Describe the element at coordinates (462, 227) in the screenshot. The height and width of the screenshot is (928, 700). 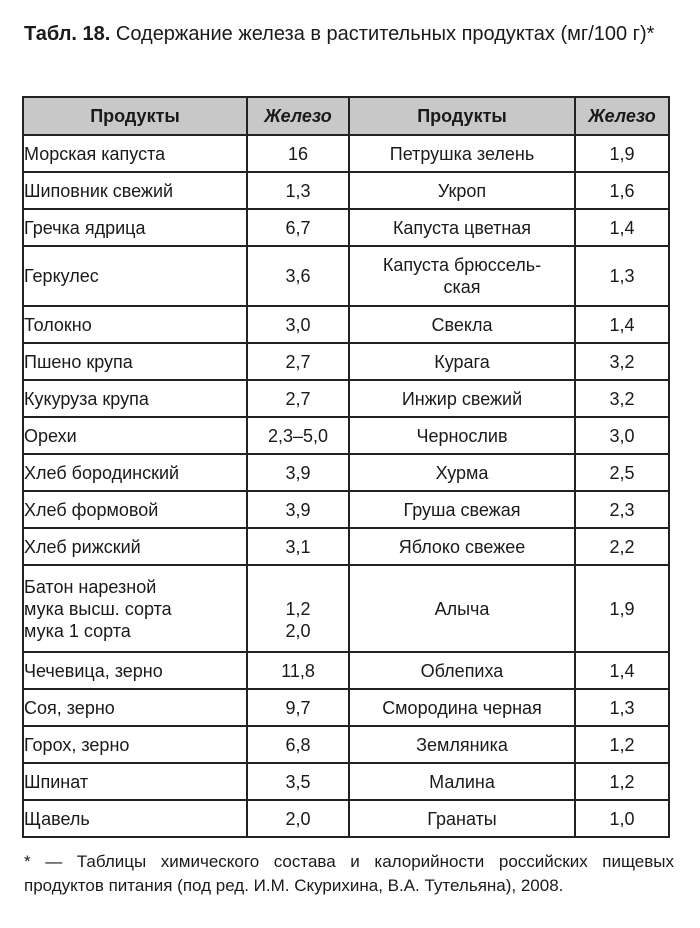
I see `product-right-cell: Капуста цветная` at that location.